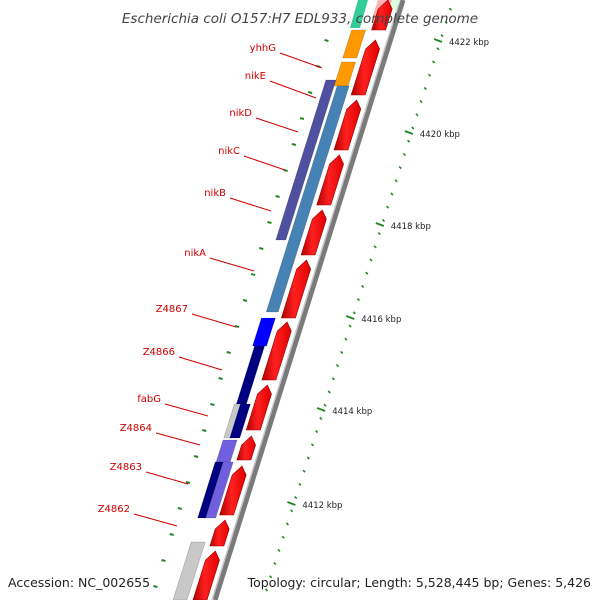  I want to click on gene-label-Z4863: Z4863, so click(126, 467).